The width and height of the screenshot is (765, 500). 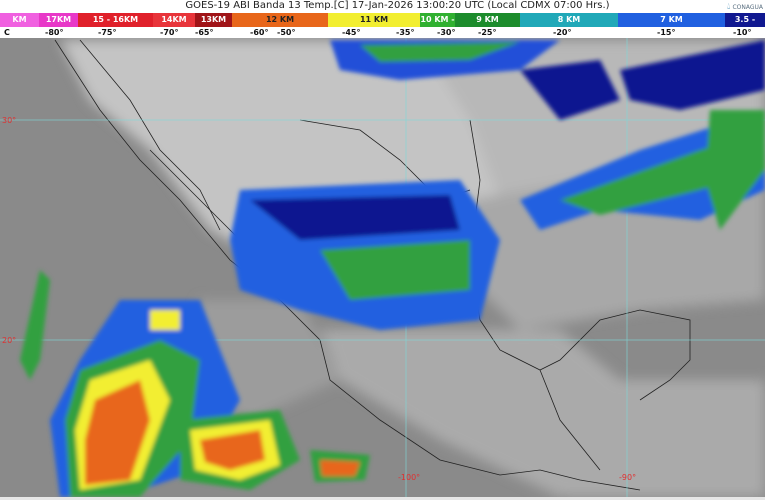 I want to click on temperature-tick: -25°, so click(x=487, y=32).